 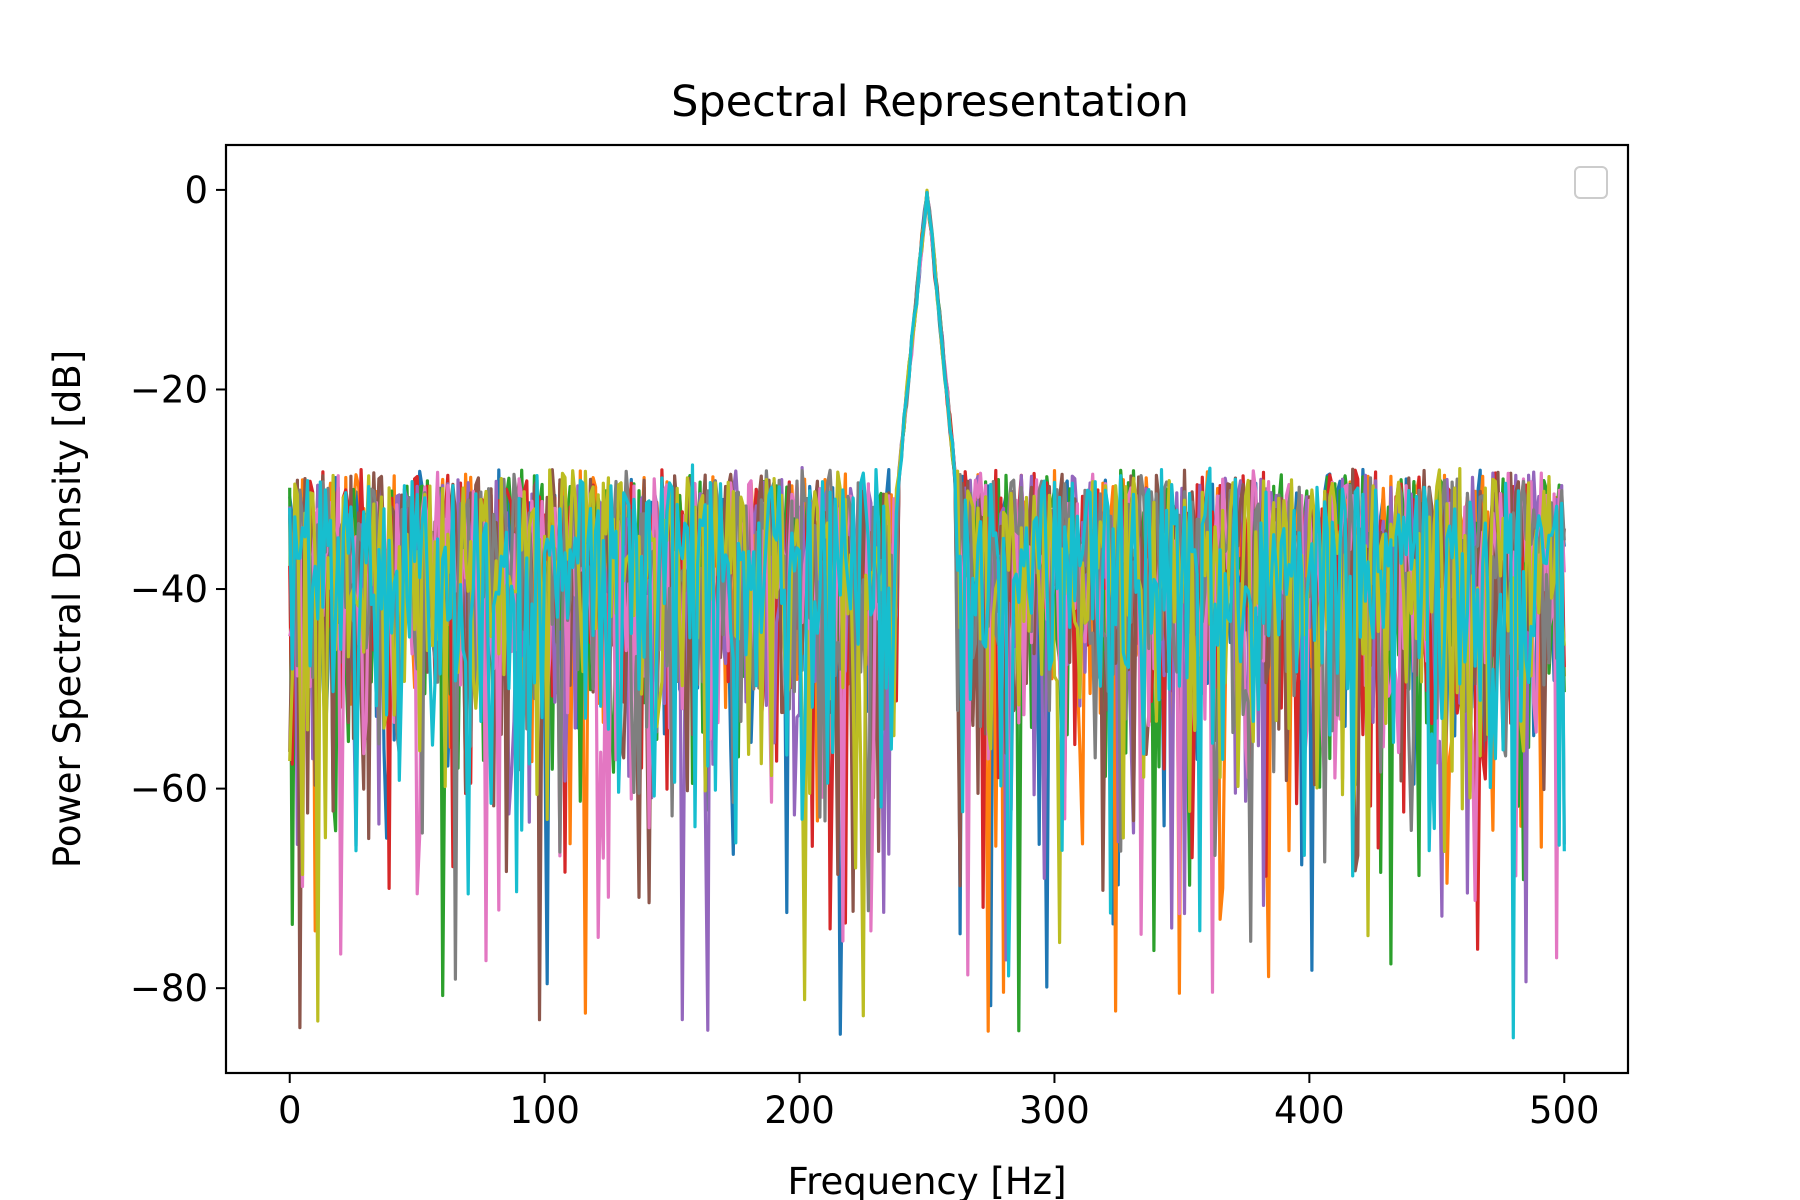 What do you see at coordinates (290, 1110) in the screenshot?
I see `x-tick-label: 0` at bounding box center [290, 1110].